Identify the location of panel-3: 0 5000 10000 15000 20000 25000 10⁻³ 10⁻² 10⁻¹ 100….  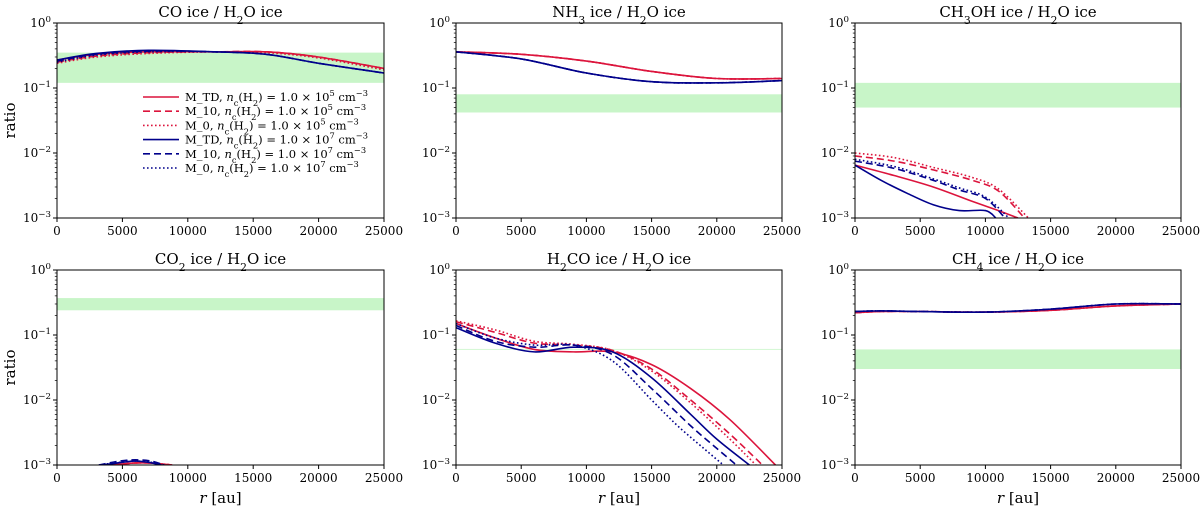
(1010, 120).